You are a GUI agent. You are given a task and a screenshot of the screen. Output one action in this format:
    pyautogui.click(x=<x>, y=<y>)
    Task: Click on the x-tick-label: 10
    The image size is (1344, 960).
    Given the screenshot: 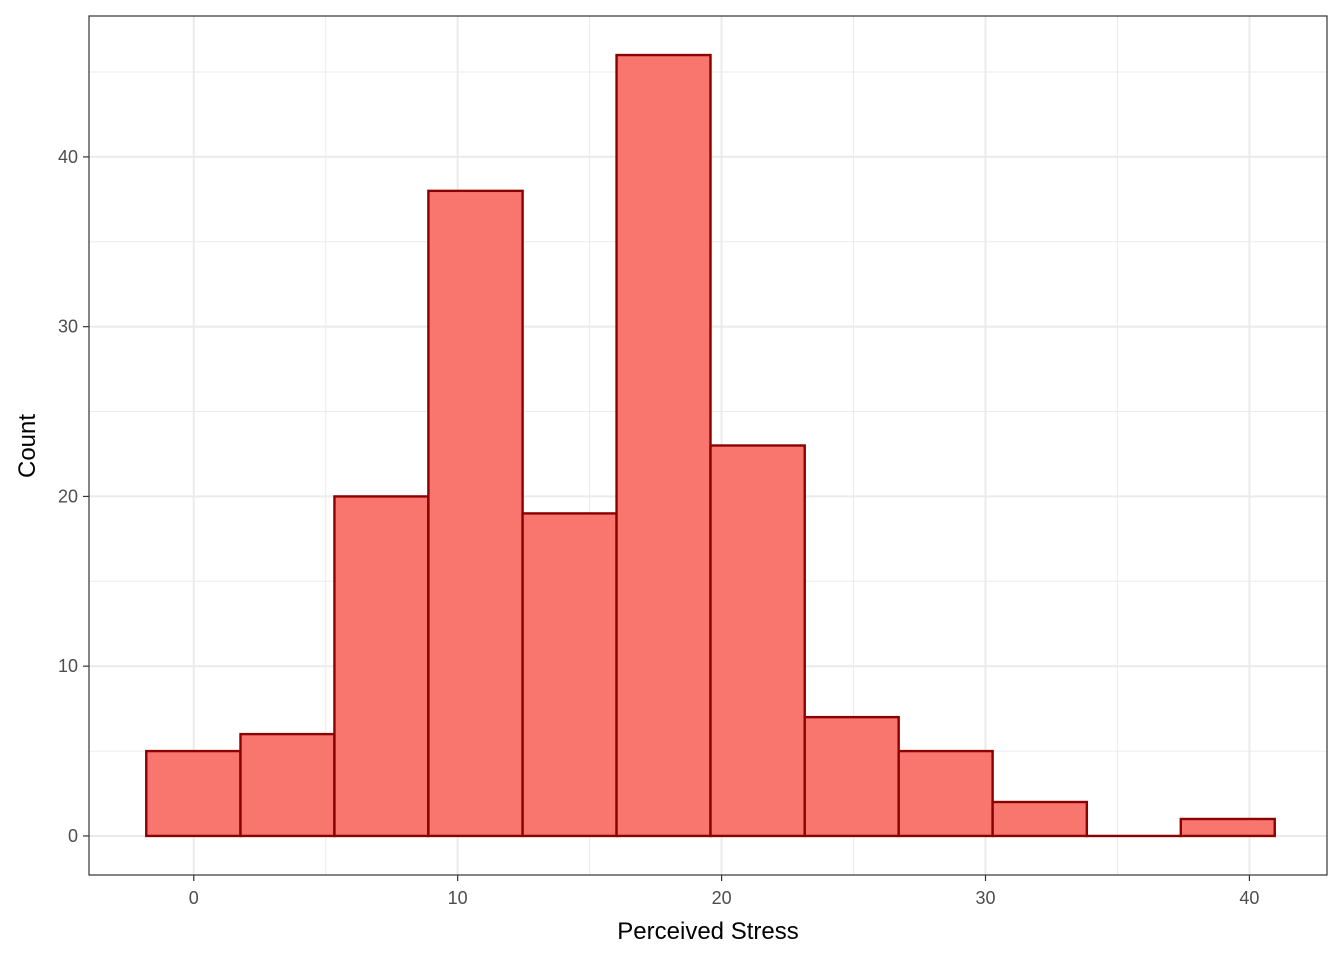 What is the action you would take?
    pyautogui.click(x=458, y=898)
    